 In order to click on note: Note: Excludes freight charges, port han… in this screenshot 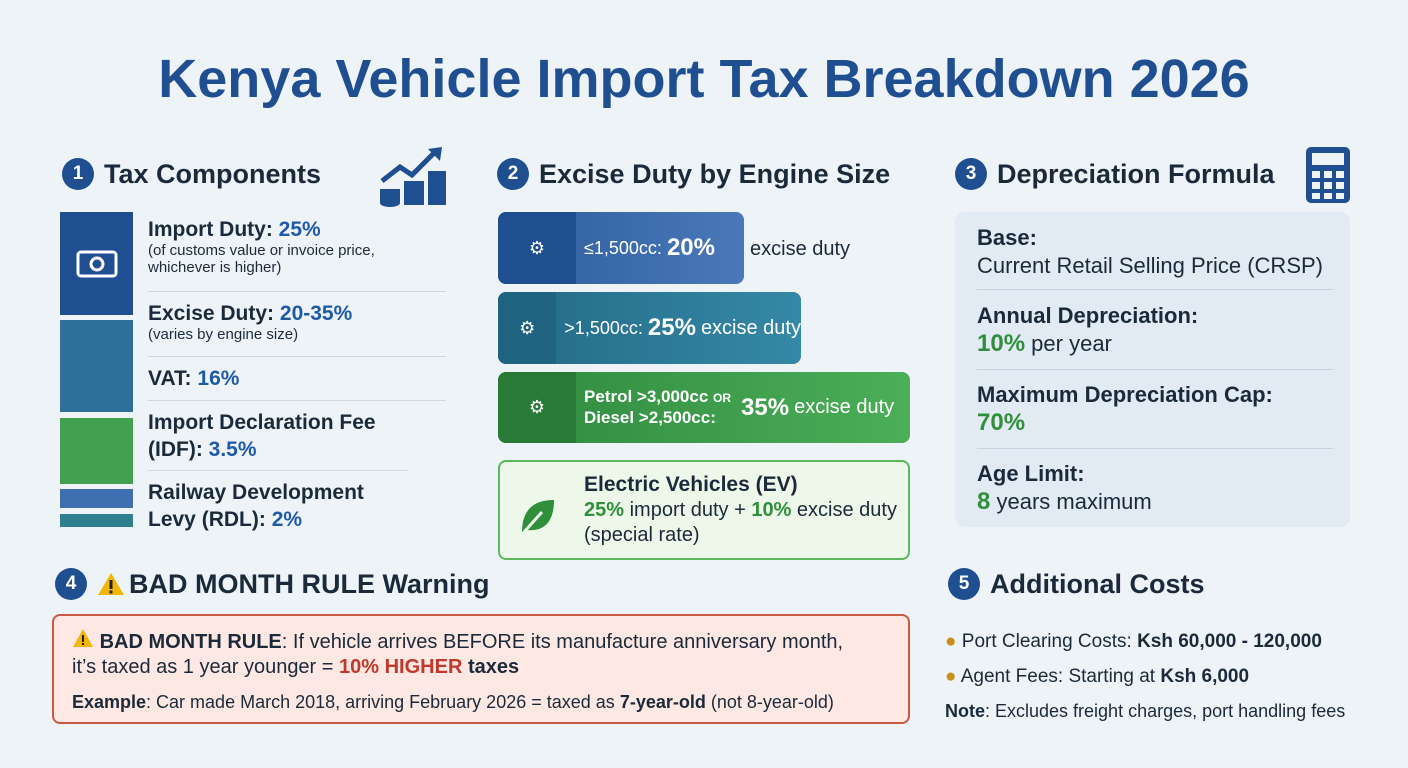, I will do `click(1175, 711)`.